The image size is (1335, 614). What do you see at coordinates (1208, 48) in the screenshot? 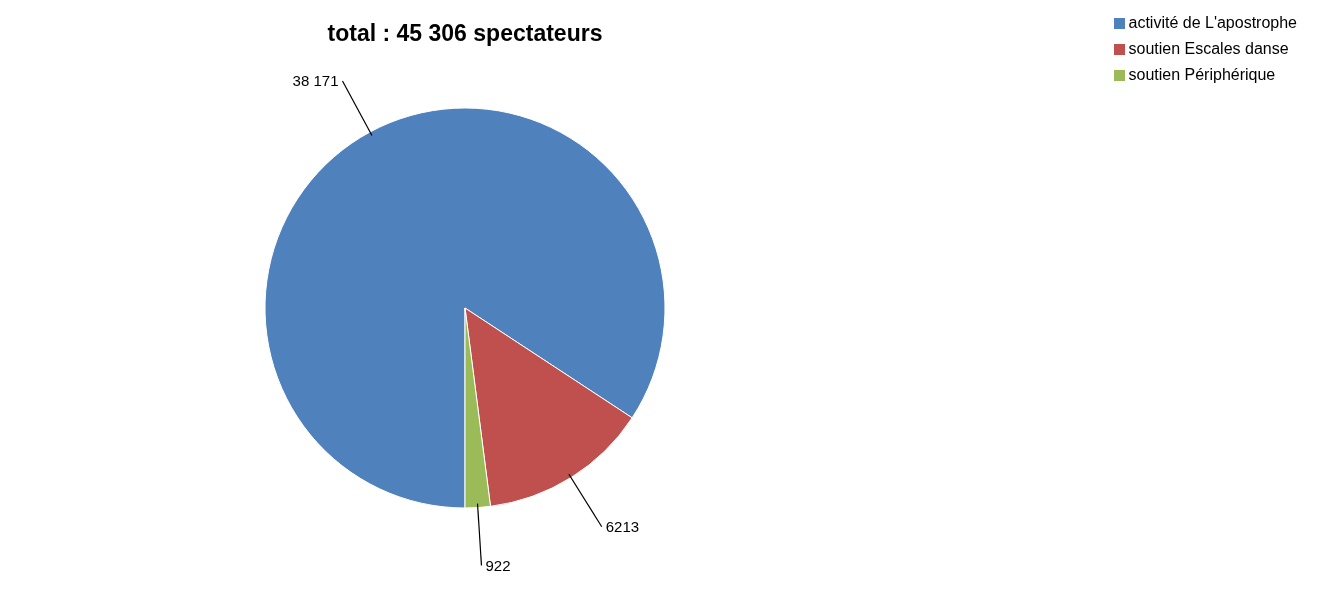
I see `legend-label: soutien Escales danse` at bounding box center [1208, 48].